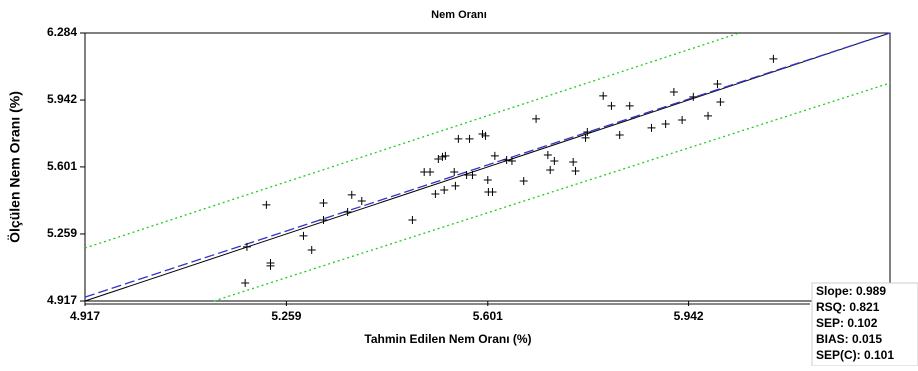 This screenshot has width=918, height=371. Describe the element at coordinates (459, 15) in the screenshot. I see `chart-title: Nem Oranı` at that location.